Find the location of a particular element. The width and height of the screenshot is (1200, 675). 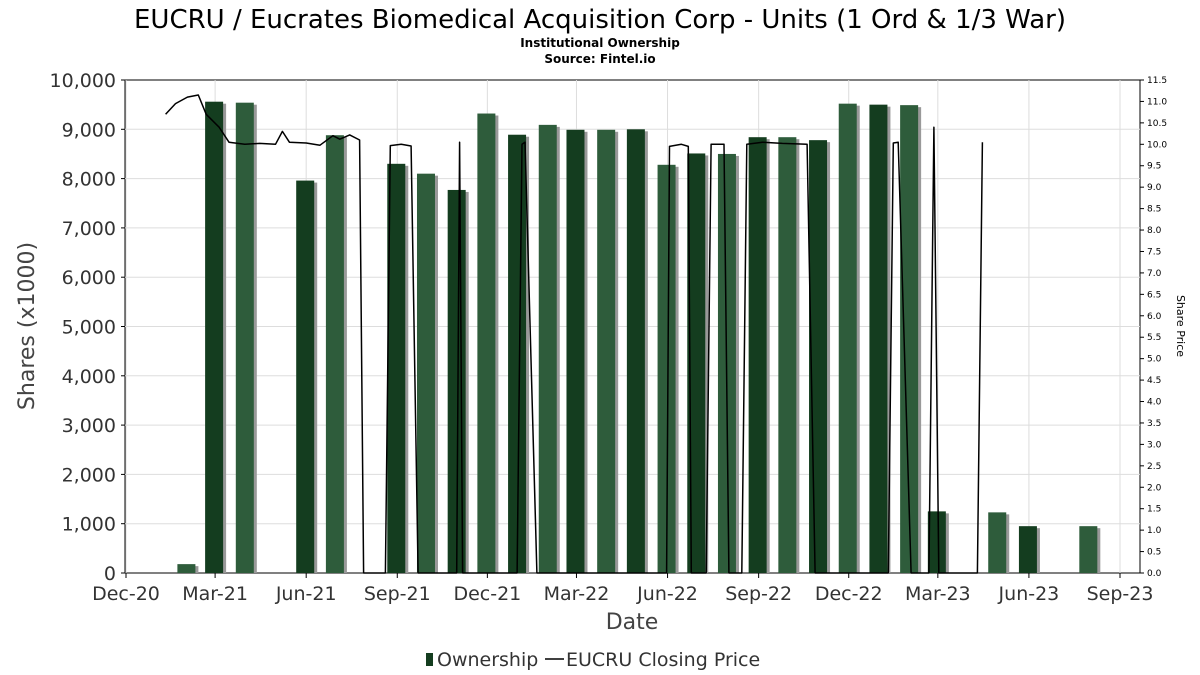

y-tick-label: 7,000 is located at coordinates (89, 229).